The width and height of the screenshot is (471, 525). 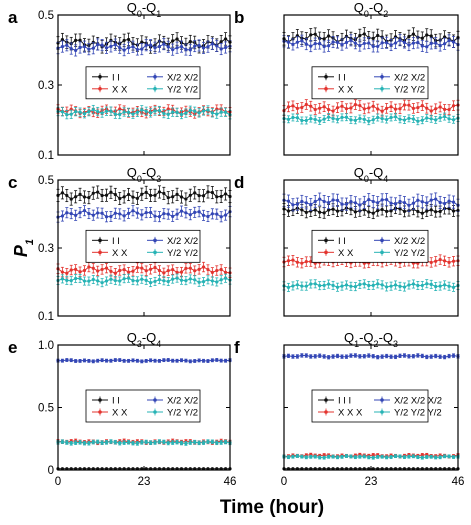 I want to click on y-tick-label: 0.5, so click(x=46, y=181).